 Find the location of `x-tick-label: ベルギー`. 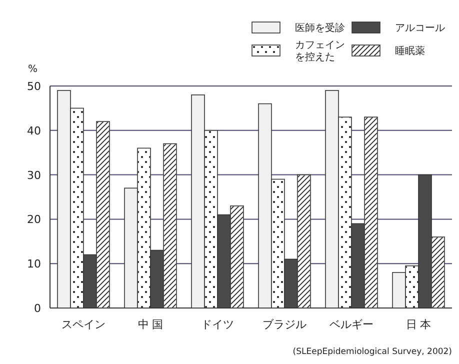

x-tick-label: ベルギー is located at coordinates (352, 324).